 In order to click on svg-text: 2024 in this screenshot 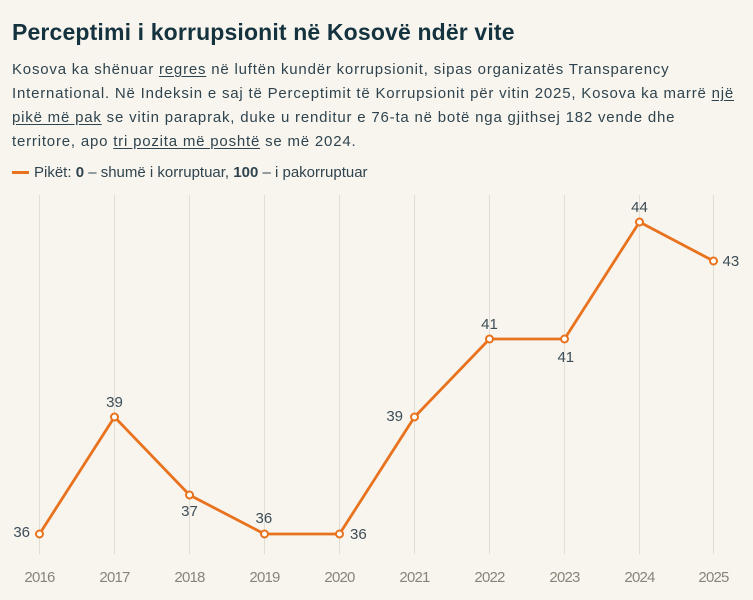, I will do `click(639, 577)`.